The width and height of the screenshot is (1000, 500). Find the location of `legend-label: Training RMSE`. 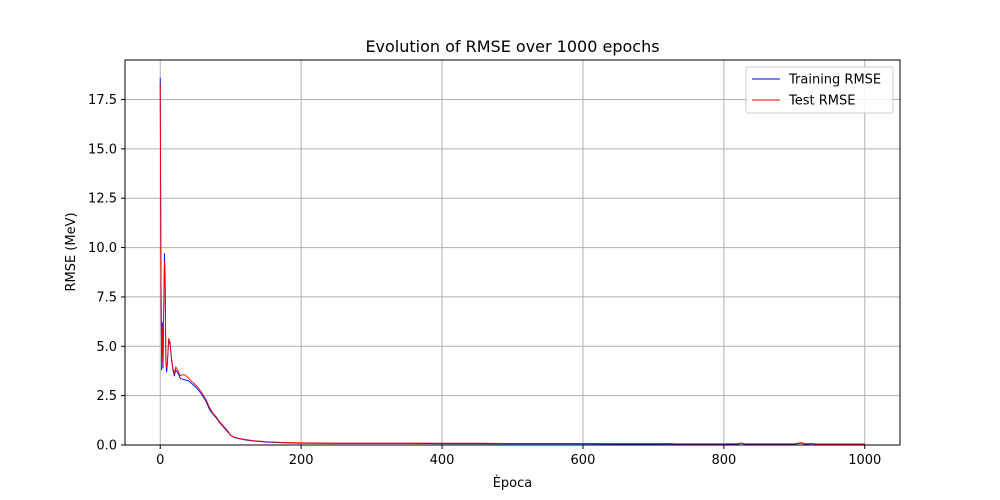

legend-label: Training RMSE is located at coordinates (834, 80).